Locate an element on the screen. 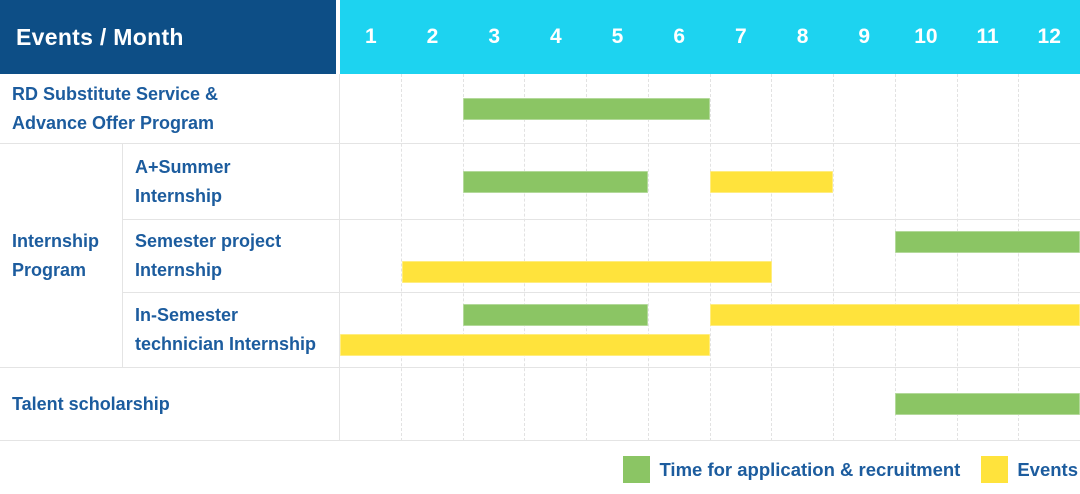  chart-cell-insem is located at coordinates (710, 330).